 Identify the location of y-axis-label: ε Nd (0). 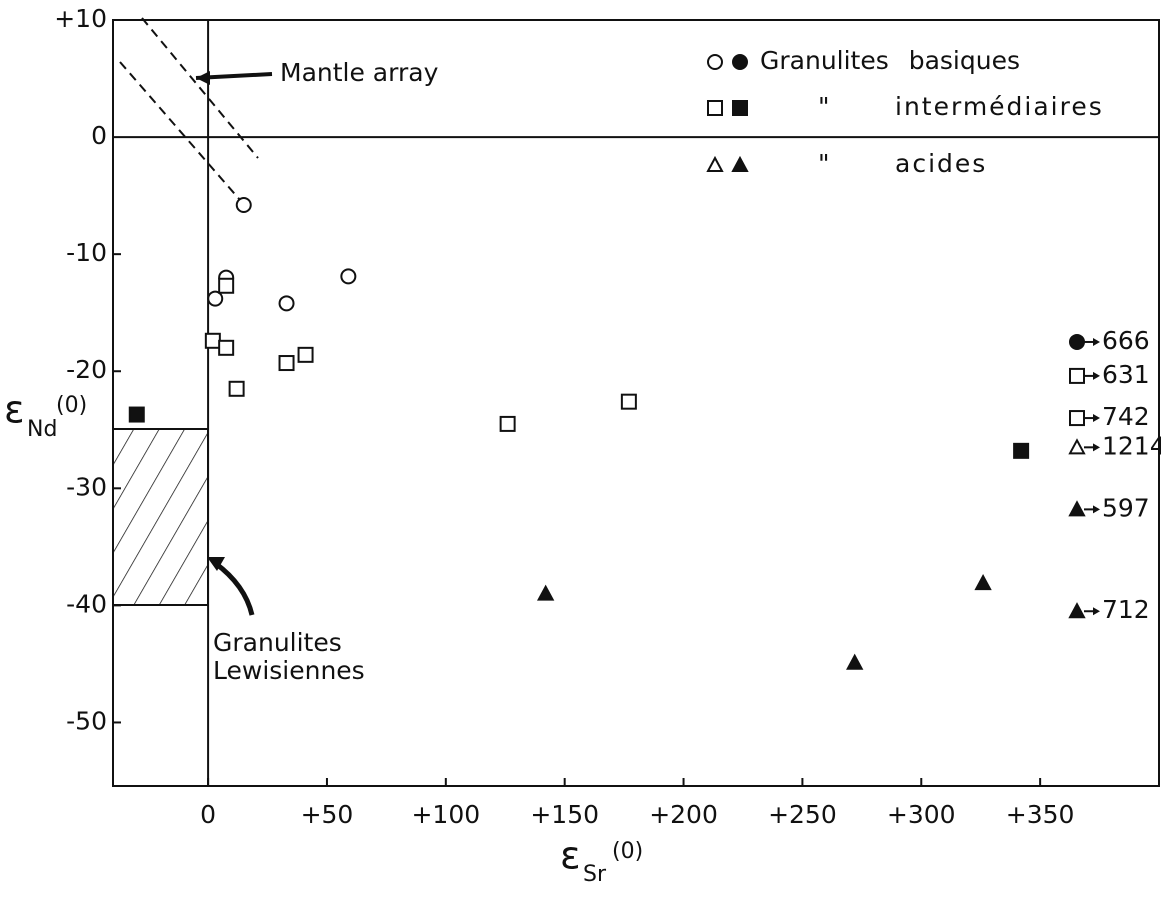
(45, 415).